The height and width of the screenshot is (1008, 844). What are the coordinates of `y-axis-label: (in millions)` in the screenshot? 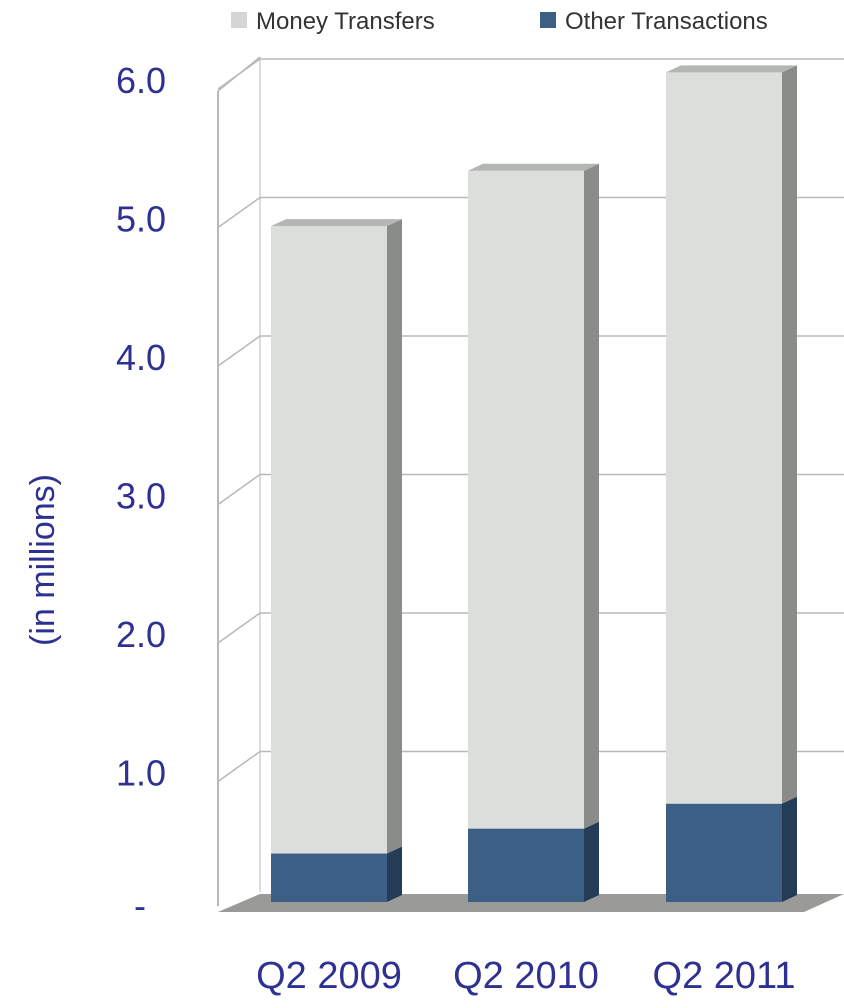 It's located at (43, 560).